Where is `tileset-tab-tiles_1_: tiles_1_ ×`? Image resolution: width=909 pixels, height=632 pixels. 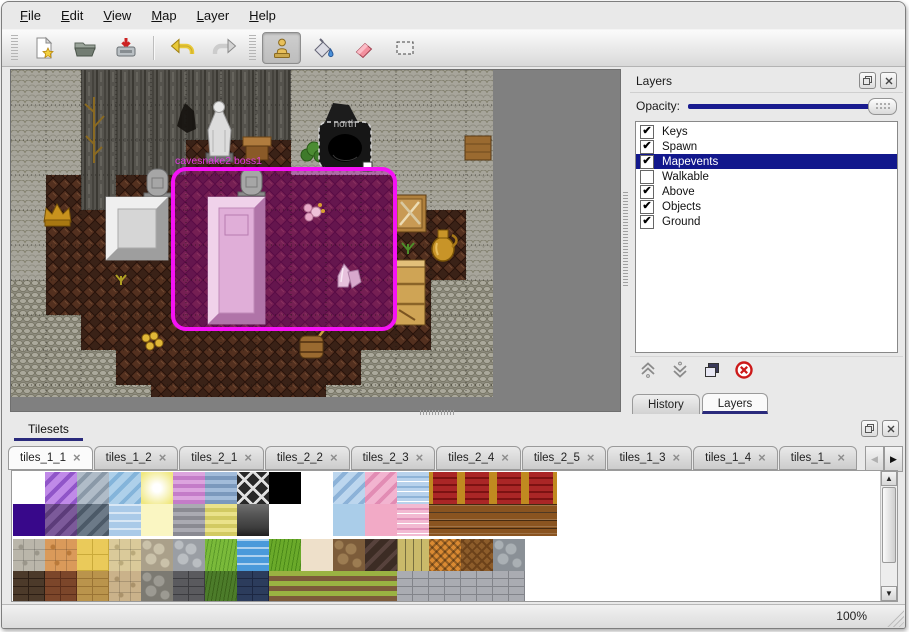
tileset-tab-tiles_1_: tiles_1_ × is located at coordinates (817, 458).